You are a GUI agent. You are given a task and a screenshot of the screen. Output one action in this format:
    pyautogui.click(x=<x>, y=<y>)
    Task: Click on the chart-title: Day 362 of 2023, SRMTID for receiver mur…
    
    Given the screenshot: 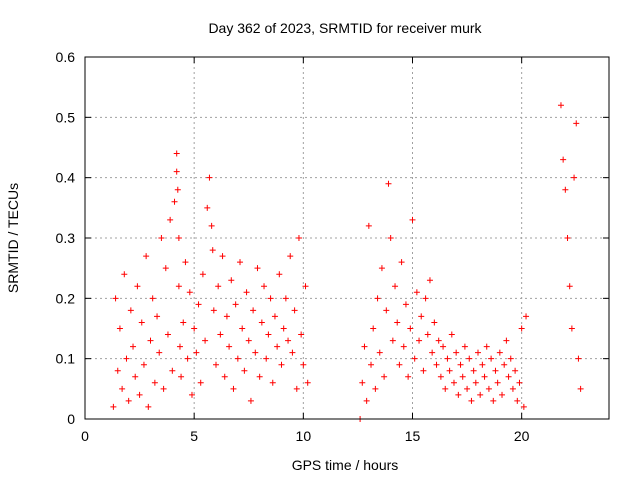 What is the action you would take?
    pyautogui.click(x=345, y=28)
    